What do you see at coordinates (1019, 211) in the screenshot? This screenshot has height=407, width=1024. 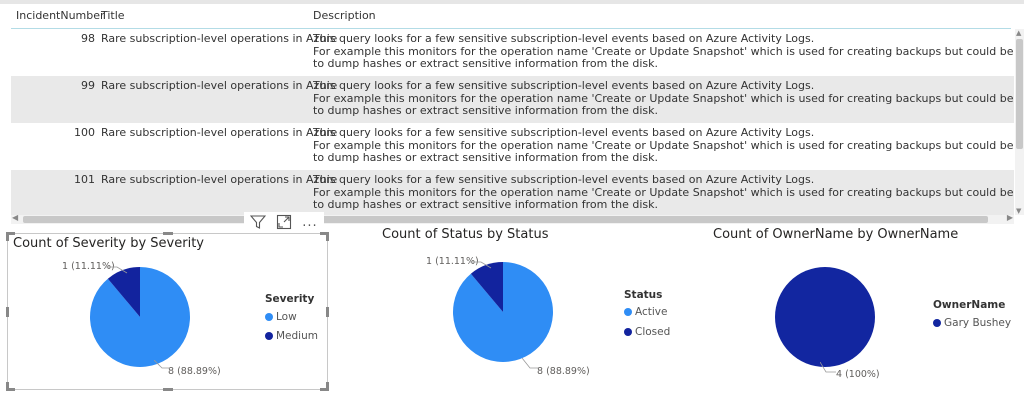 I see `scroll-down-icon: ▼` at bounding box center [1019, 211].